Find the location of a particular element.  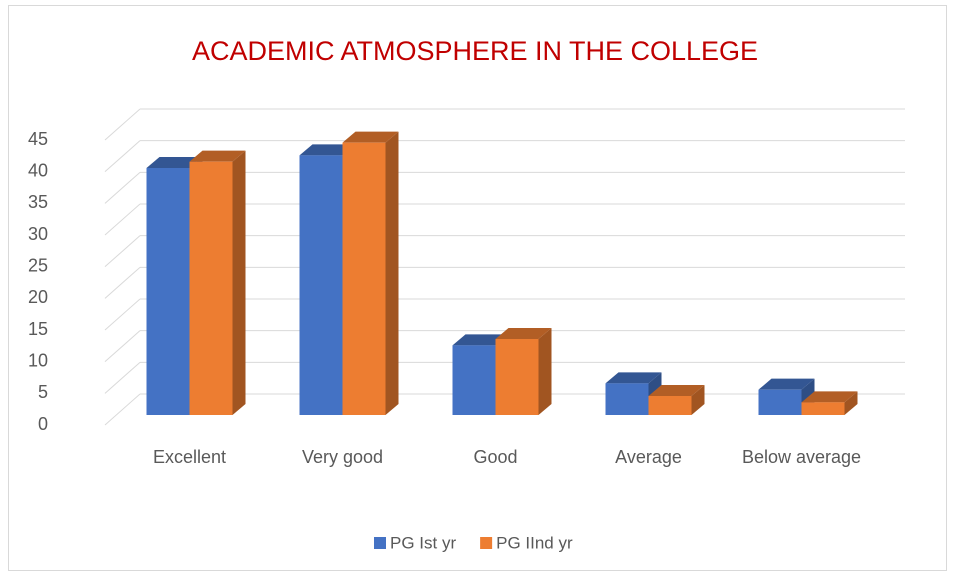

y-tick-label: 20 is located at coordinates (38, 297).